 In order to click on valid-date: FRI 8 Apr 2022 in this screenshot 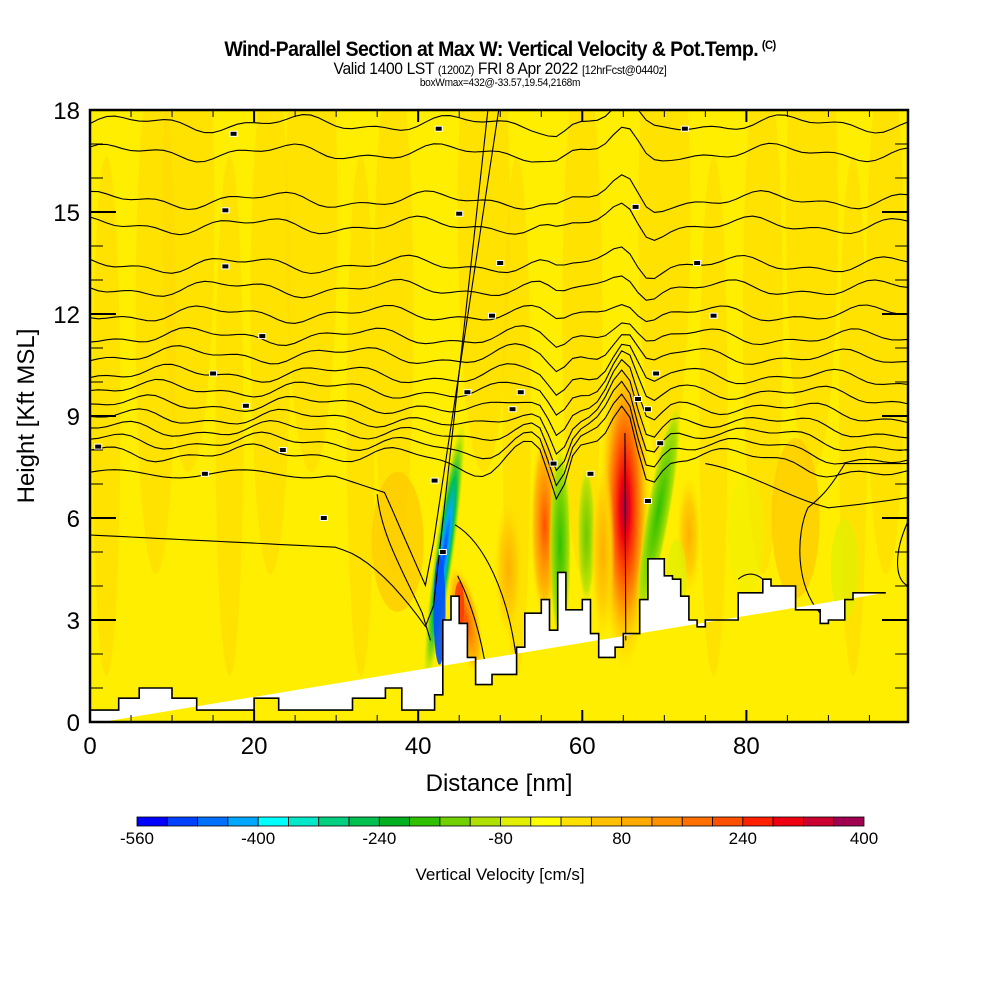, I will do `click(527, 68)`.